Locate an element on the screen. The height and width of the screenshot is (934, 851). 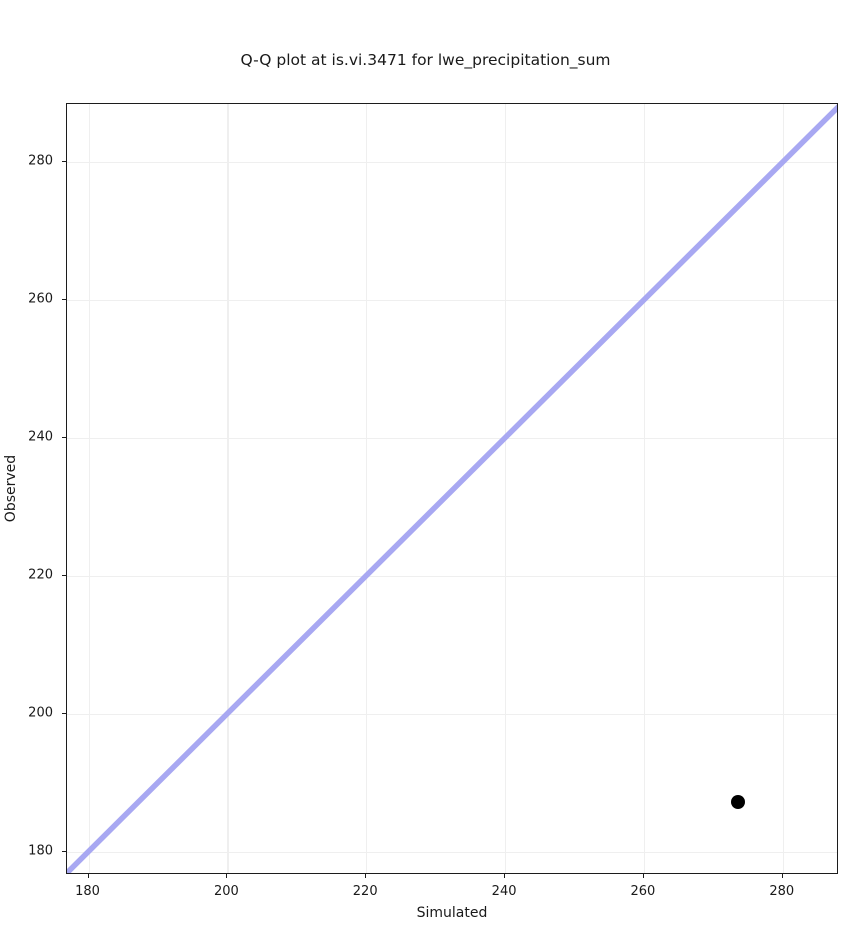
y-tick-label-200: 200 is located at coordinates (40, 713).